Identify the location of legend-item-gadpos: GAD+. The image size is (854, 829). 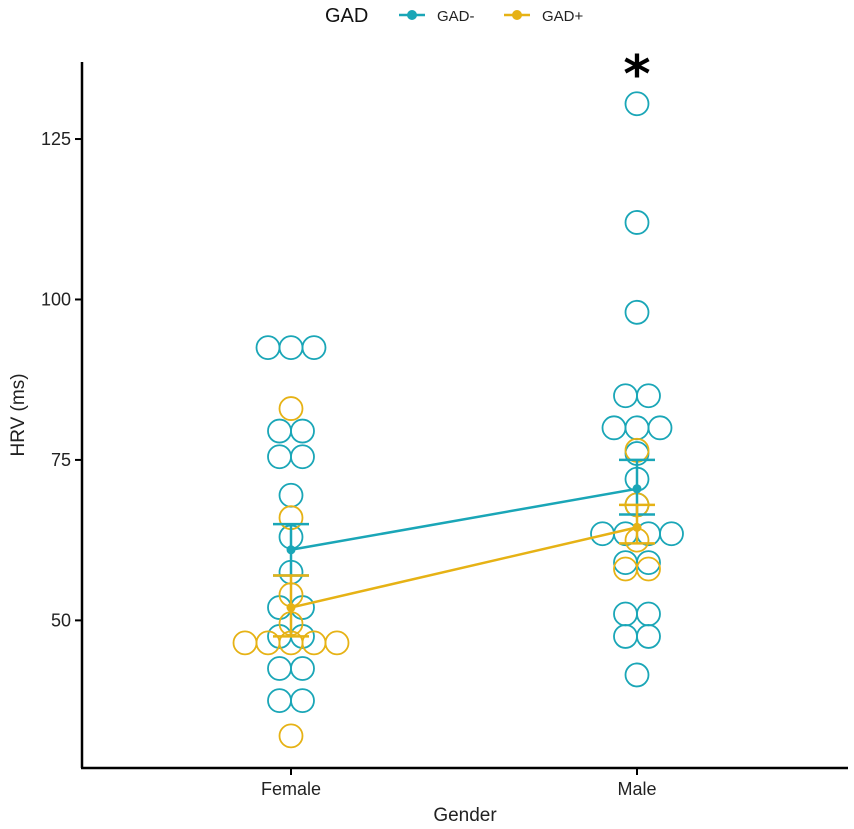
(544, 16).